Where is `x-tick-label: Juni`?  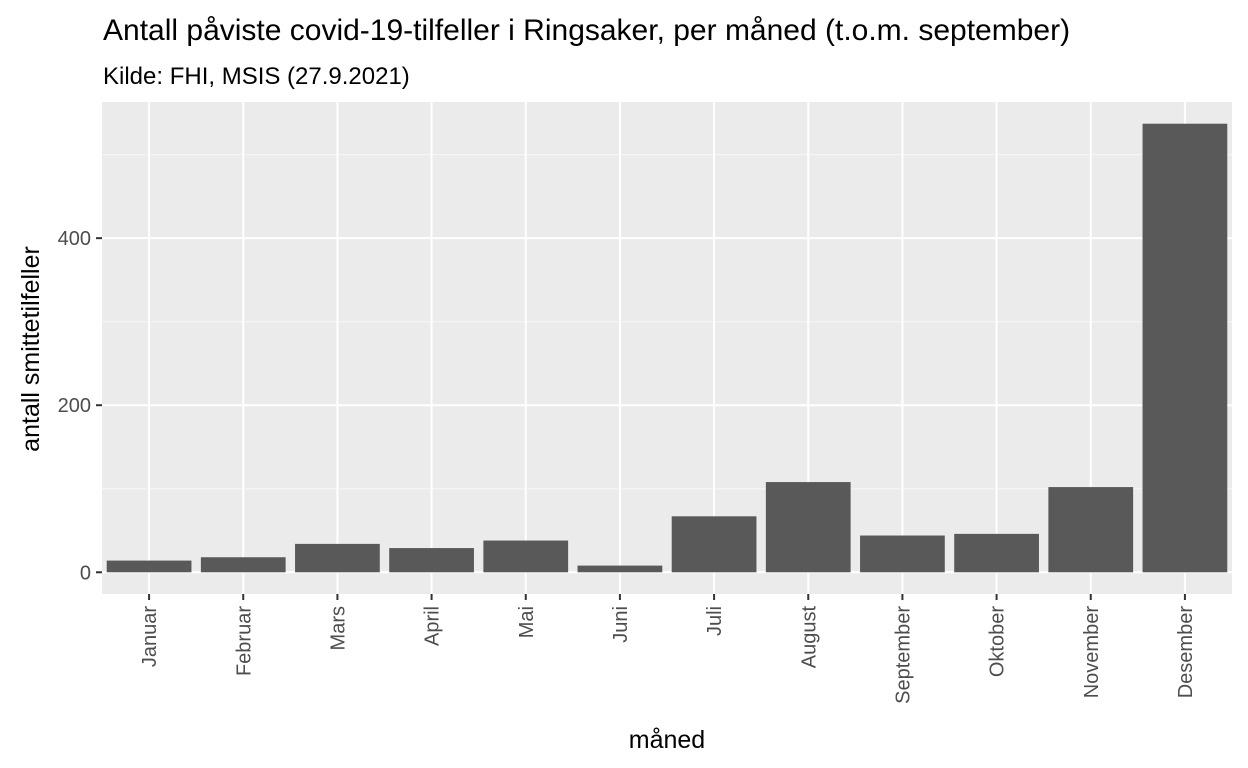
x-tick-label: Juni is located at coordinates (621, 624).